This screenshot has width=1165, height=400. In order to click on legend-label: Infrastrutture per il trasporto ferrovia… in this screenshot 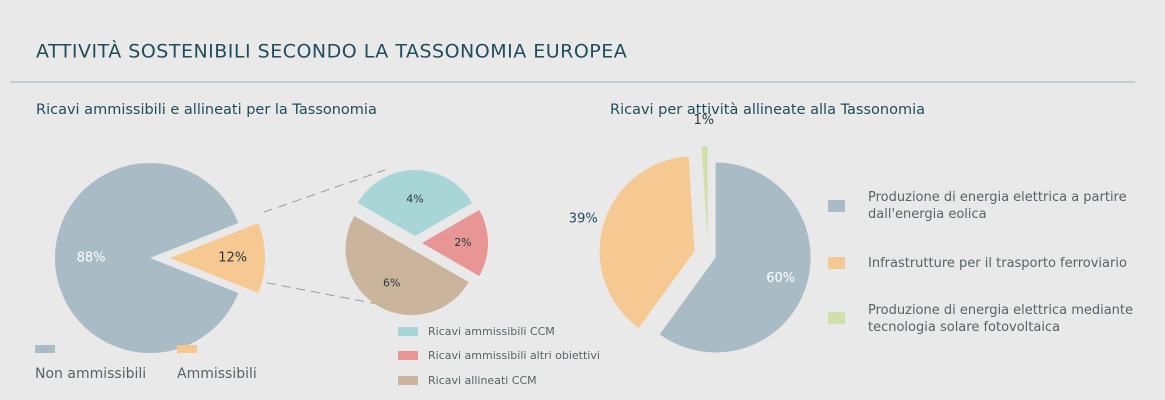, I will do `click(997, 263)`.